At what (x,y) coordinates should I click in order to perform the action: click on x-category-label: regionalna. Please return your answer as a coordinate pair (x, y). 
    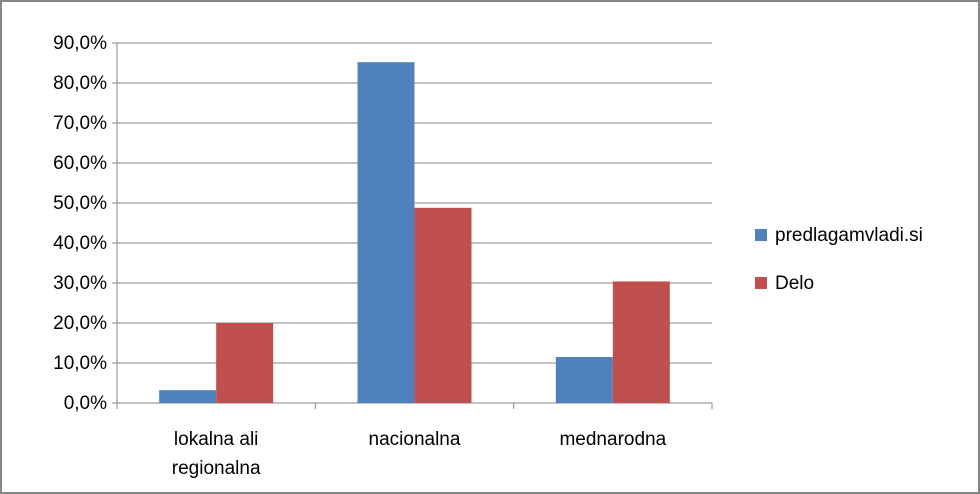
    Looking at the image, I should click on (216, 468).